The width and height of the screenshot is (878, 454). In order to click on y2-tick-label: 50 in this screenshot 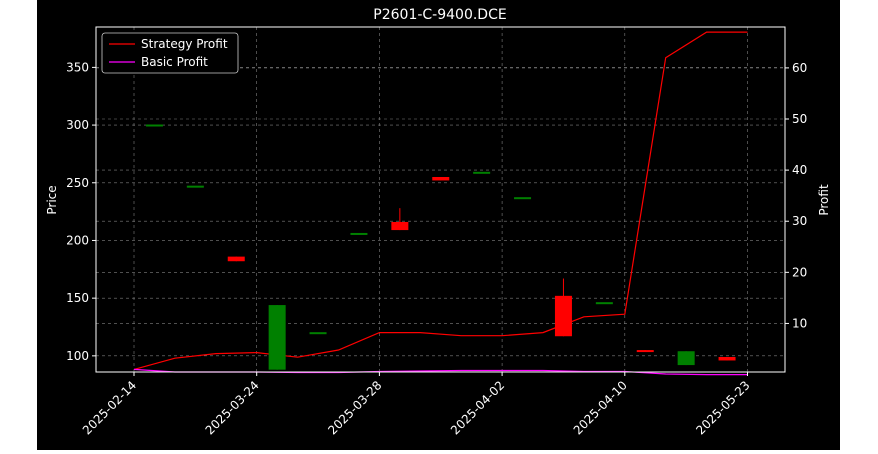, I will do `click(799, 119)`.